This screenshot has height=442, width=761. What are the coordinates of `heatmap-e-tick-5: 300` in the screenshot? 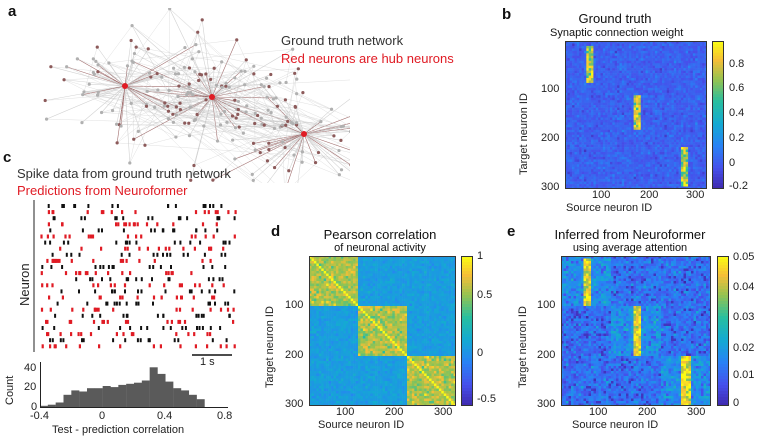 It's located at (546, 404).